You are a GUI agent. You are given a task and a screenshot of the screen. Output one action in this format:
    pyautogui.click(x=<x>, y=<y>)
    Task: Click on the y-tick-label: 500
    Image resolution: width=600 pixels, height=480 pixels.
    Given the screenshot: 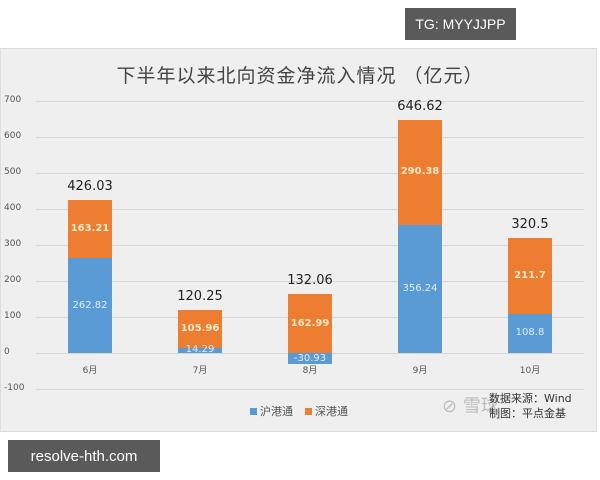 What is the action you would take?
    pyautogui.click(x=13, y=172)
    